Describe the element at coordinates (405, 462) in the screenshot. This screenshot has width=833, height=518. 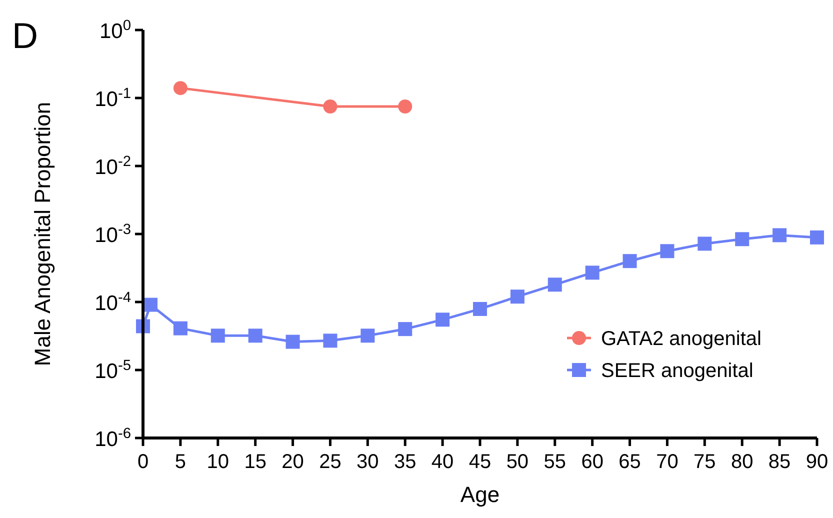
I see `x-tick-label: 35` at that location.